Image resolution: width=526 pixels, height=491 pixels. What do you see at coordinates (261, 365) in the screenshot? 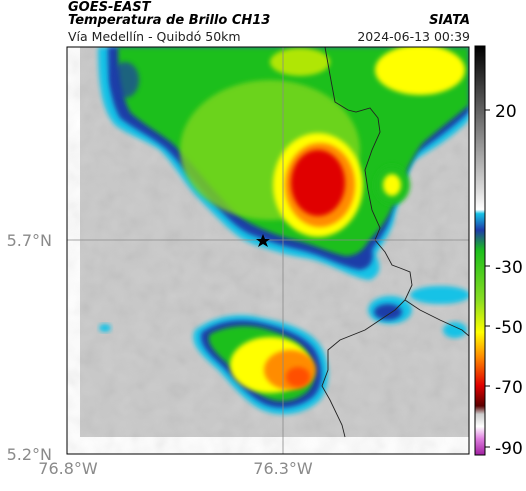
I see `southern-convective-cloud` at bounding box center [261, 365].